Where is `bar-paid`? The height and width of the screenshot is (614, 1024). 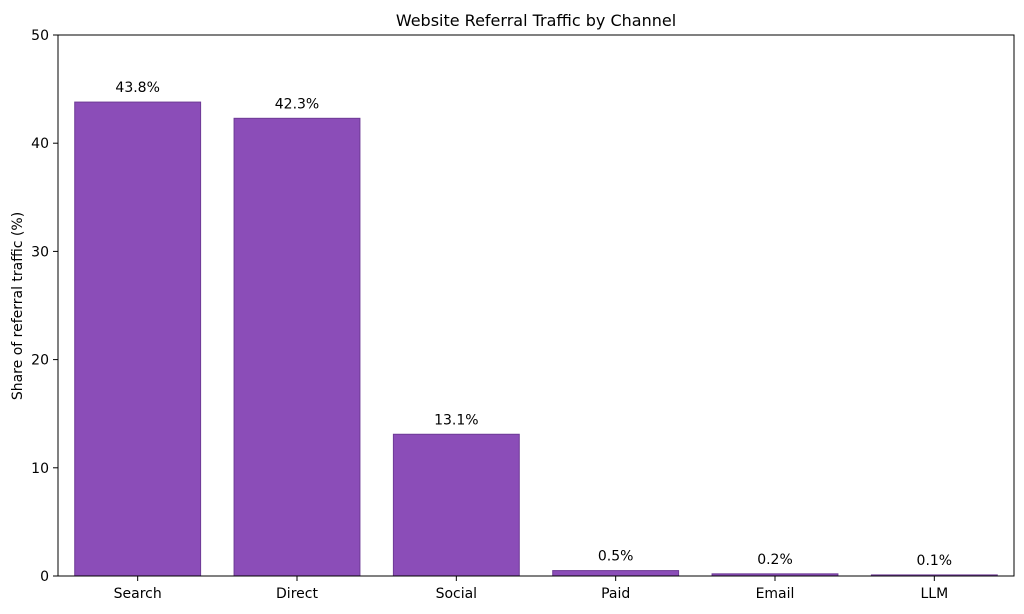
bar-paid is located at coordinates (616, 573).